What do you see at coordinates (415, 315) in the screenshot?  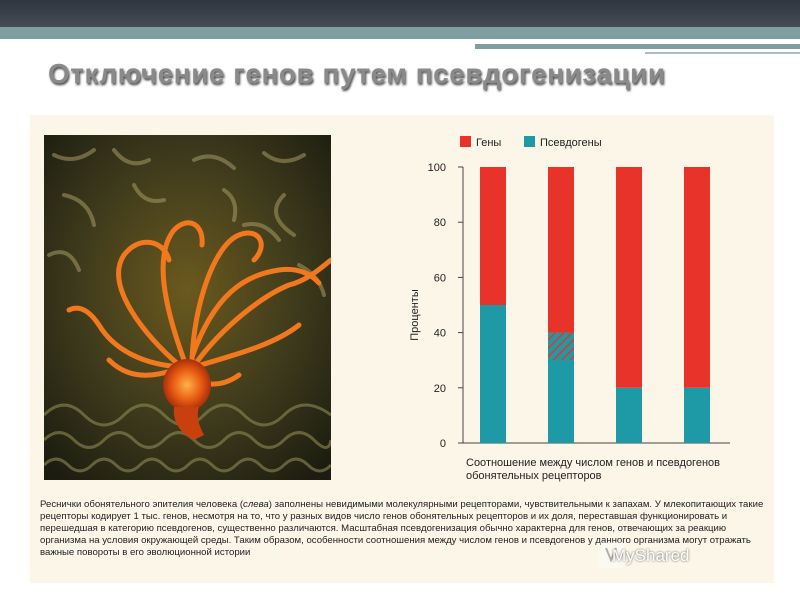 I see `y-axis-label: Проценты` at bounding box center [415, 315].